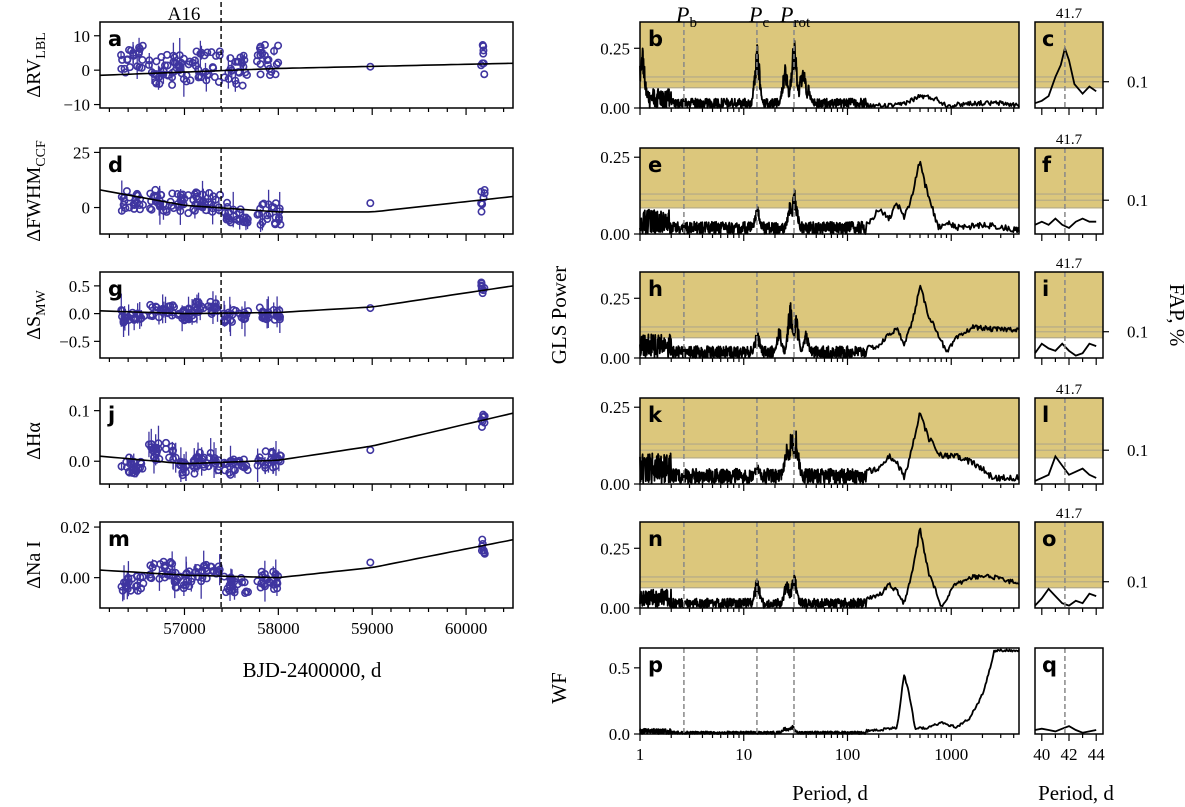 The height and width of the screenshot is (807, 1185). What do you see at coordinates (1091, 436) in the screenshot?
I see `panel-l: 0.1 41.7 l` at bounding box center [1091, 436].